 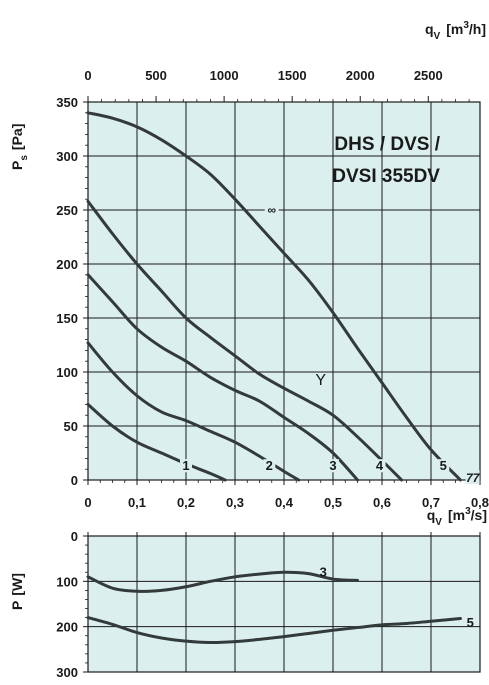 I want to click on x-tick-label: 0,8, so click(x=480, y=502).